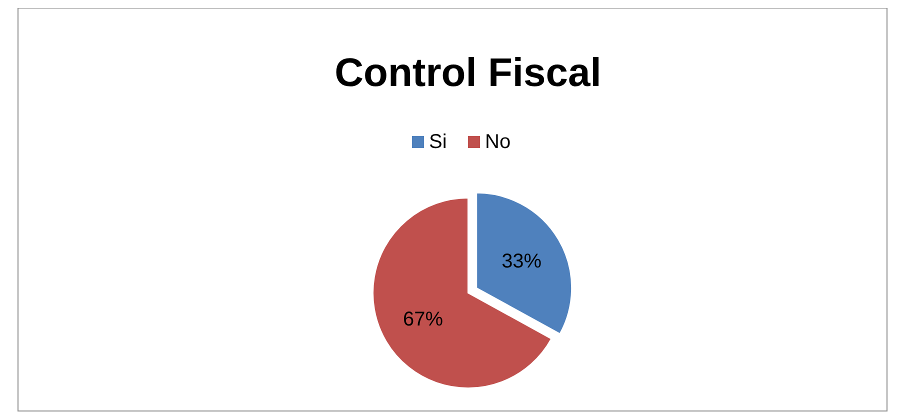 This screenshot has height=412, width=904. What do you see at coordinates (468, 73) in the screenshot?
I see `chart-title: Control Fiscal` at bounding box center [468, 73].